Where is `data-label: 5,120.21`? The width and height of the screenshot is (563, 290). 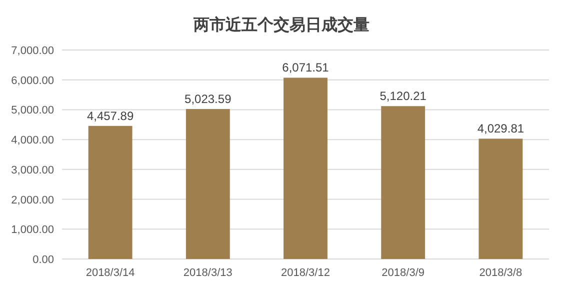 data-label: 5,120.21 is located at coordinates (403, 96).